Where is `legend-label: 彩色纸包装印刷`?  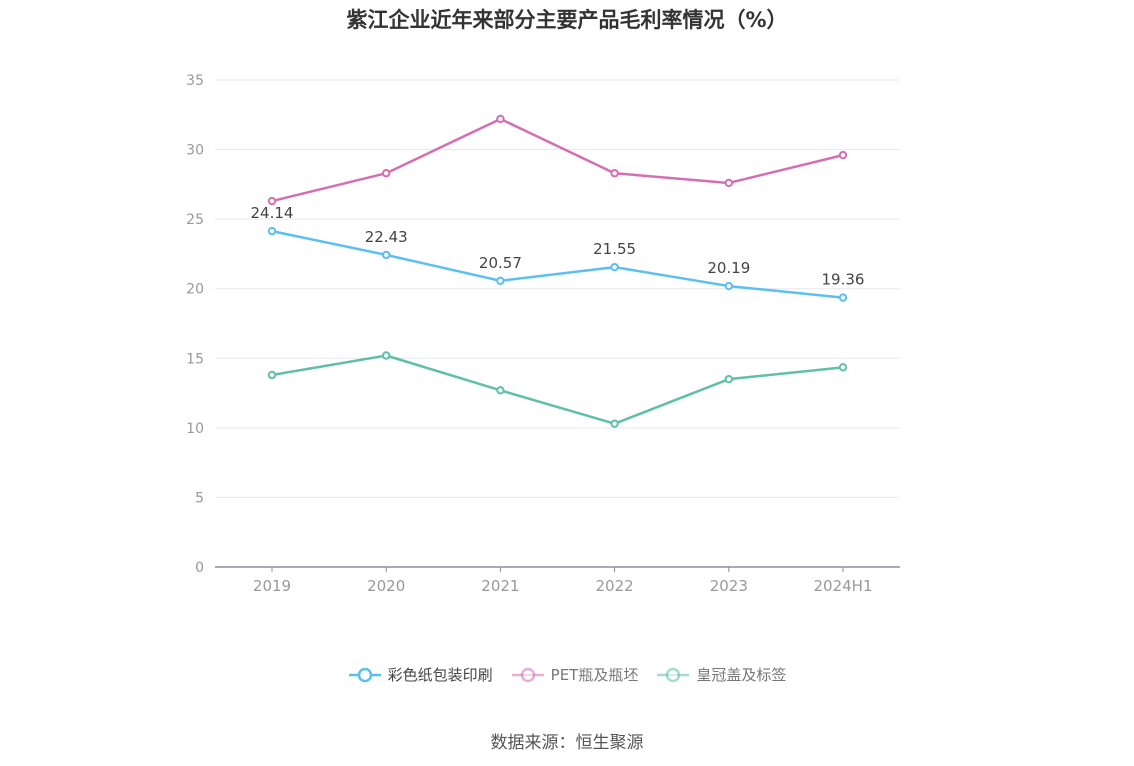 legend-label: 彩色纸包装印刷 is located at coordinates (440, 675).